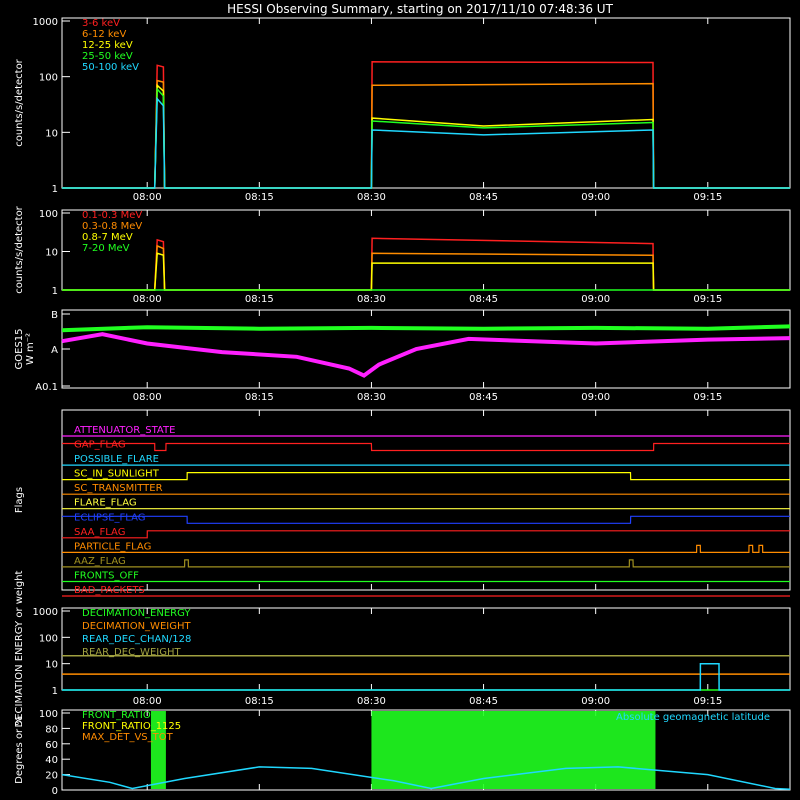 The image size is (800, 800). Describe the element at coordinates (112, 215) in the screenshot. I see `legend-entry: 0.1-0.3 MeV` at that location.